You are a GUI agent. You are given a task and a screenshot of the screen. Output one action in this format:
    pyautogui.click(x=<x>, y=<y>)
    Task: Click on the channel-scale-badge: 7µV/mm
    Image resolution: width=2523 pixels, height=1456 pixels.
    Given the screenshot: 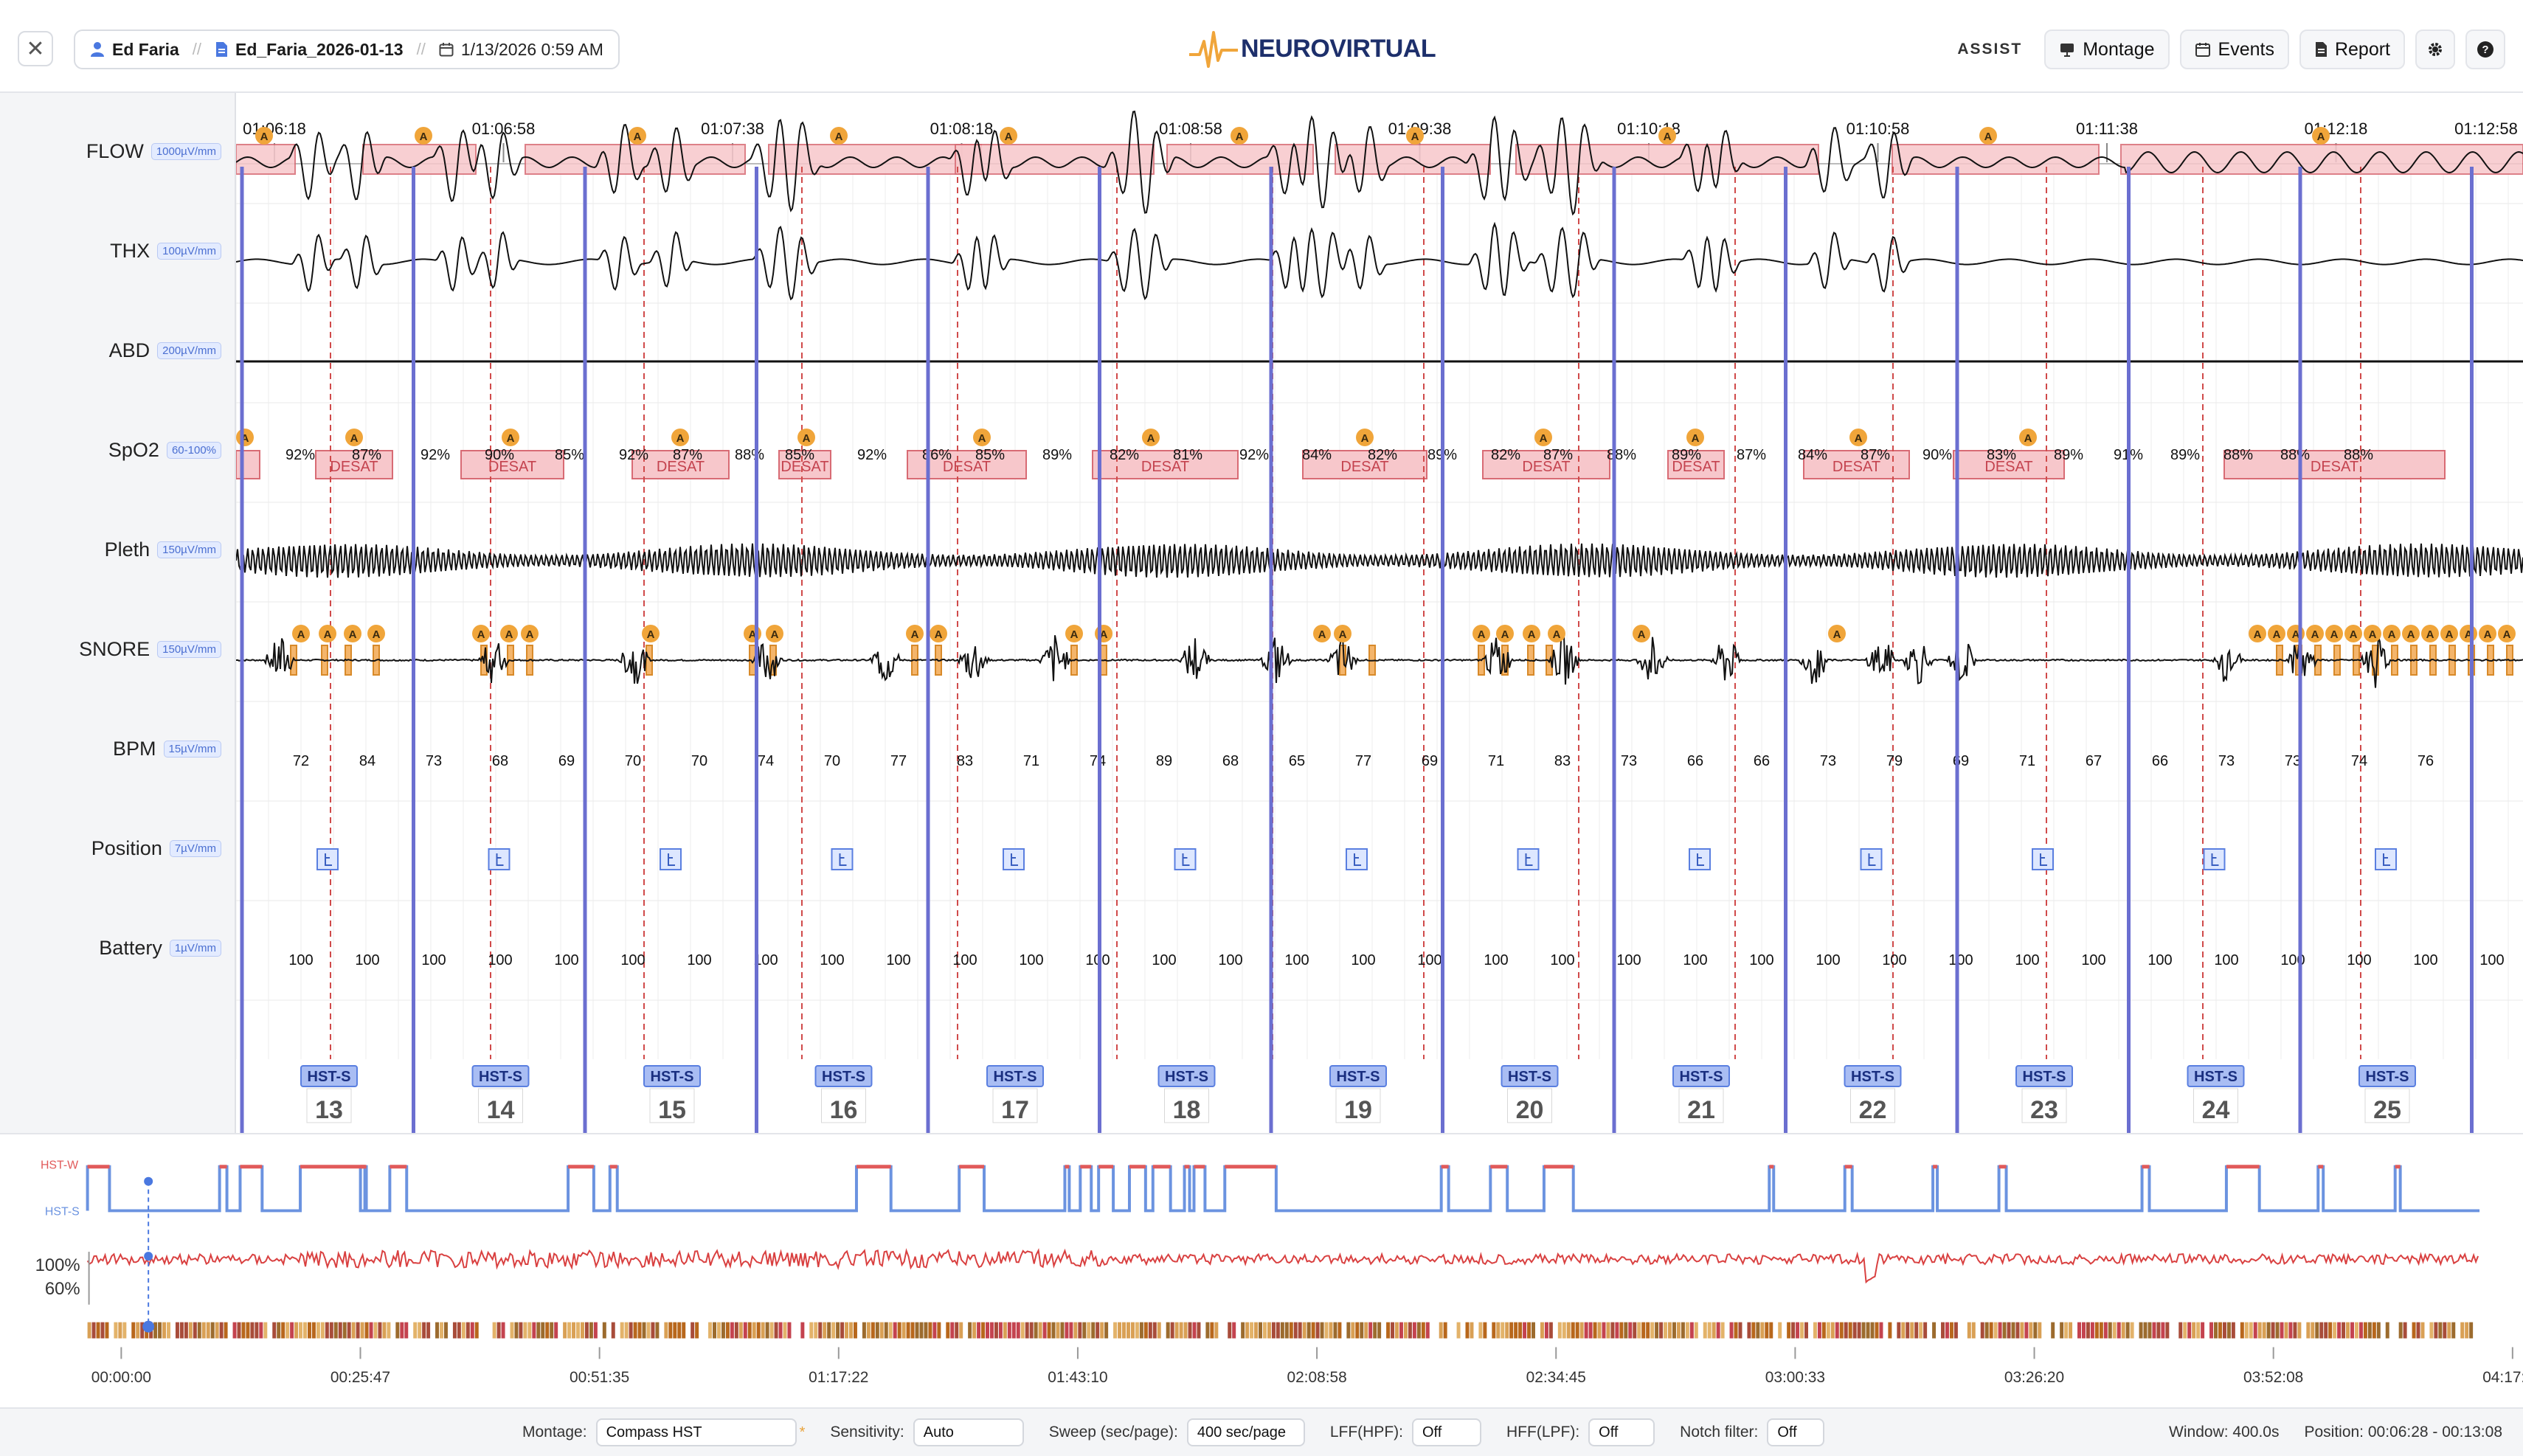 What is the action you would take?
    pyautogui.click(x=195, y=848)
    